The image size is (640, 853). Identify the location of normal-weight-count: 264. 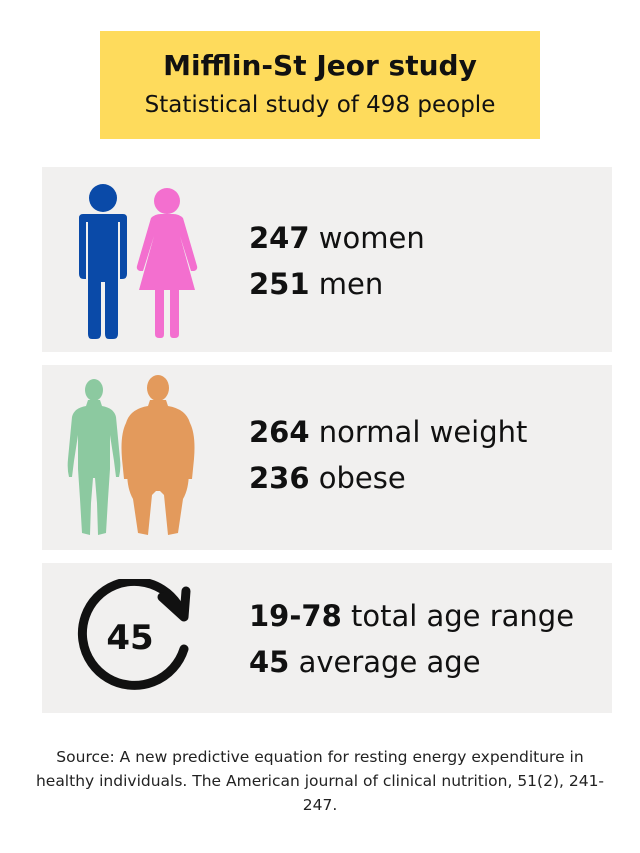
(279, 432).